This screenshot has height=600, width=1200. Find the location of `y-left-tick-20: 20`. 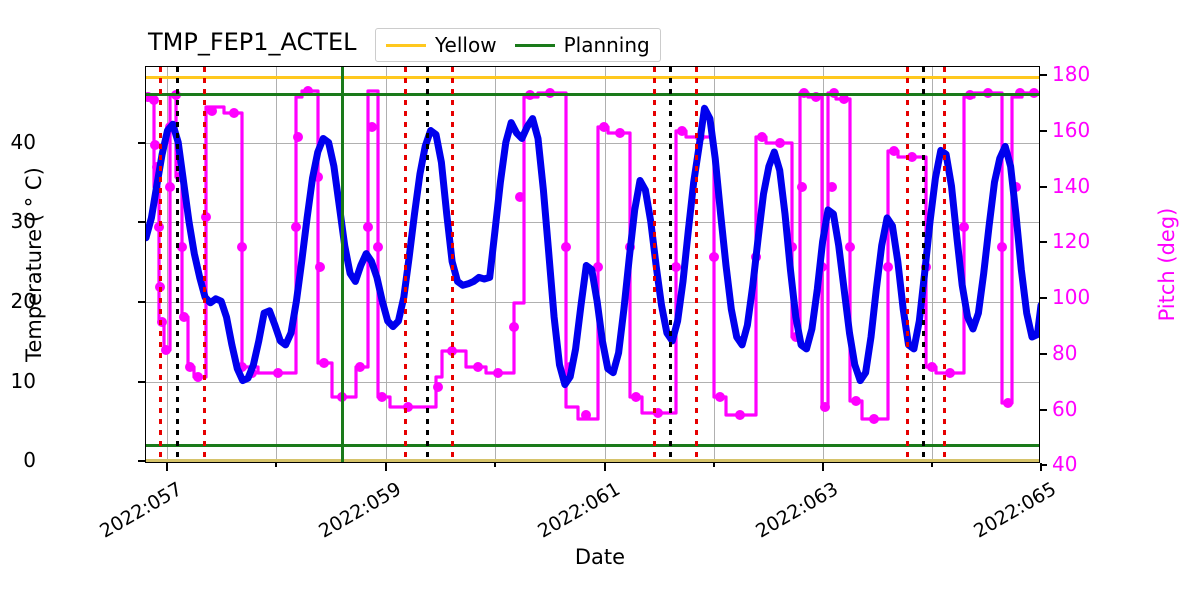

y-left-tick-20: 20 is located at coordinates (23, 301).